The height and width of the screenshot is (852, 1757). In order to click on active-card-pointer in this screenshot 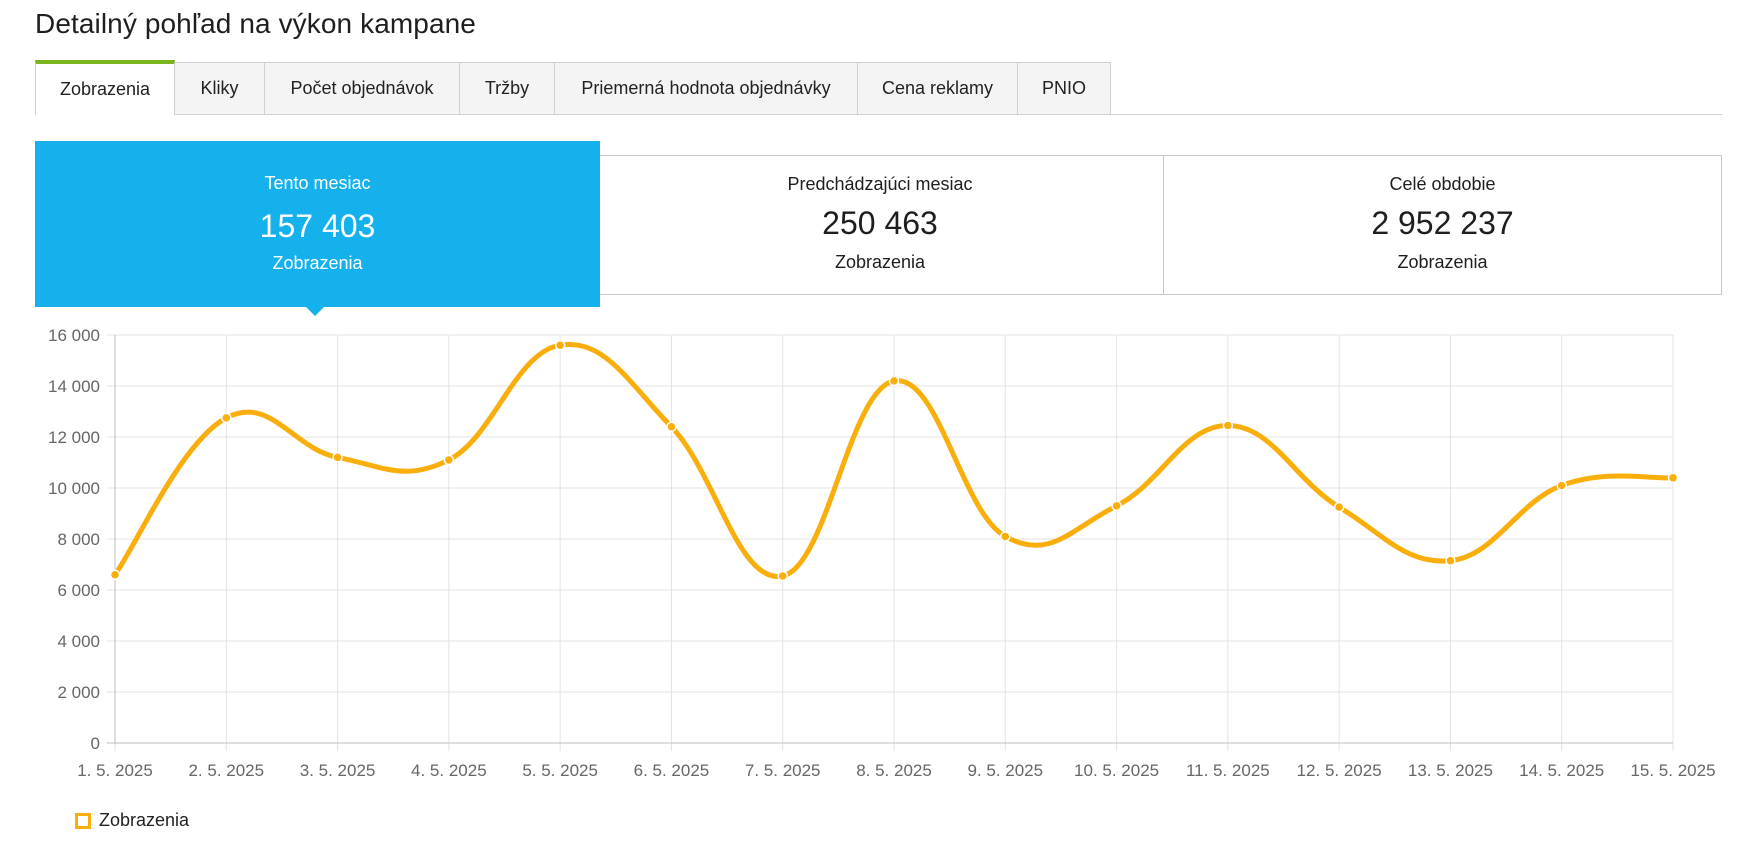, I will do `click(315, 310)`.